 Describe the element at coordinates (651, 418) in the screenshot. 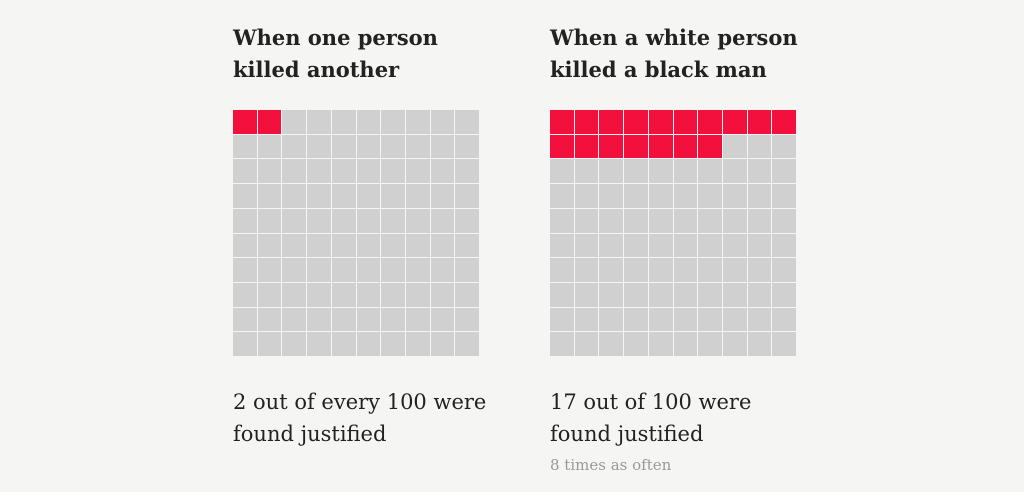

I see `chart-caption: 17 out of 100 were found justified` at that location.